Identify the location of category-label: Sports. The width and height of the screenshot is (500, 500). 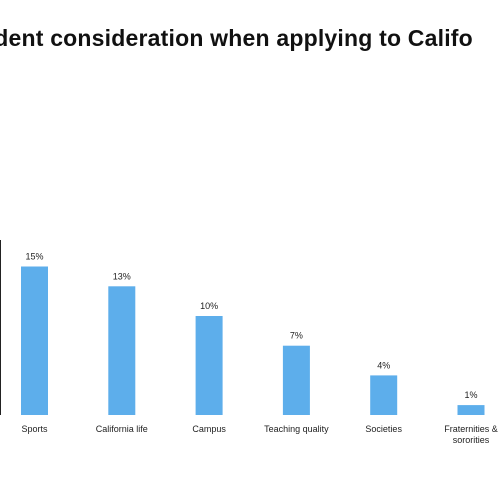
(34, 429).